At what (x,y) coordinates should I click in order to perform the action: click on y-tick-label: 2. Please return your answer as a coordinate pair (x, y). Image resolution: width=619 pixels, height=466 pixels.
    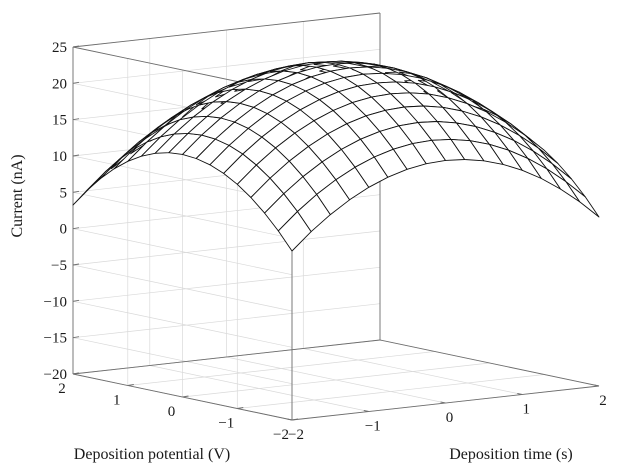
    Looking at the image, I should click on (62, 389).